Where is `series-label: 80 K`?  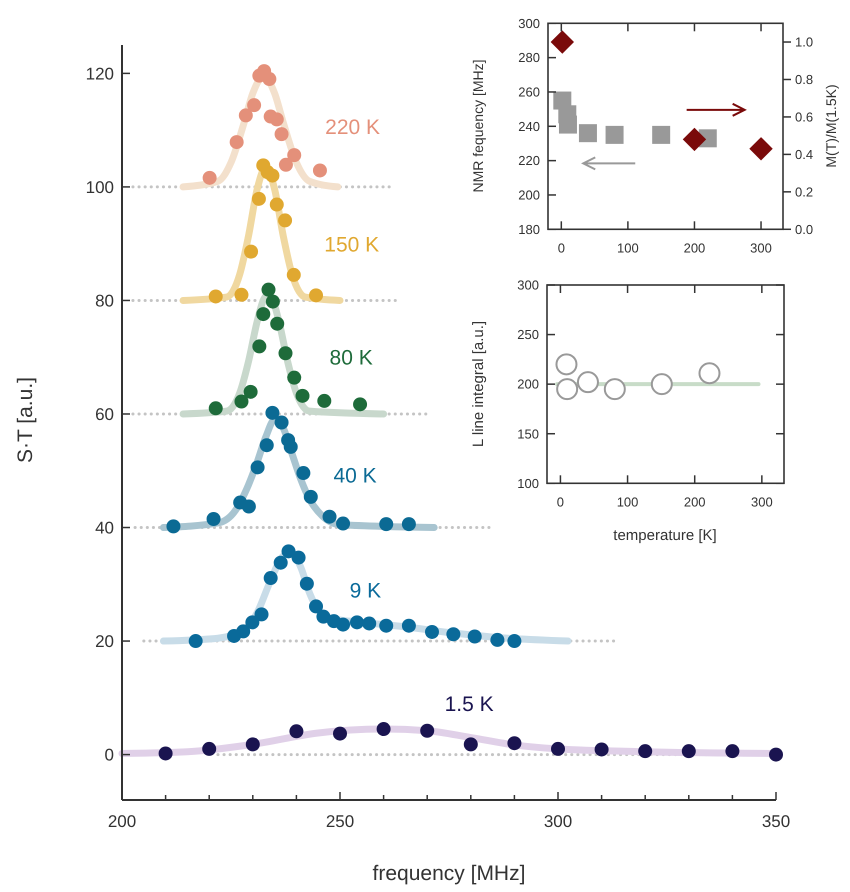
series-label: 80 K is located at coordinates (351, 358).